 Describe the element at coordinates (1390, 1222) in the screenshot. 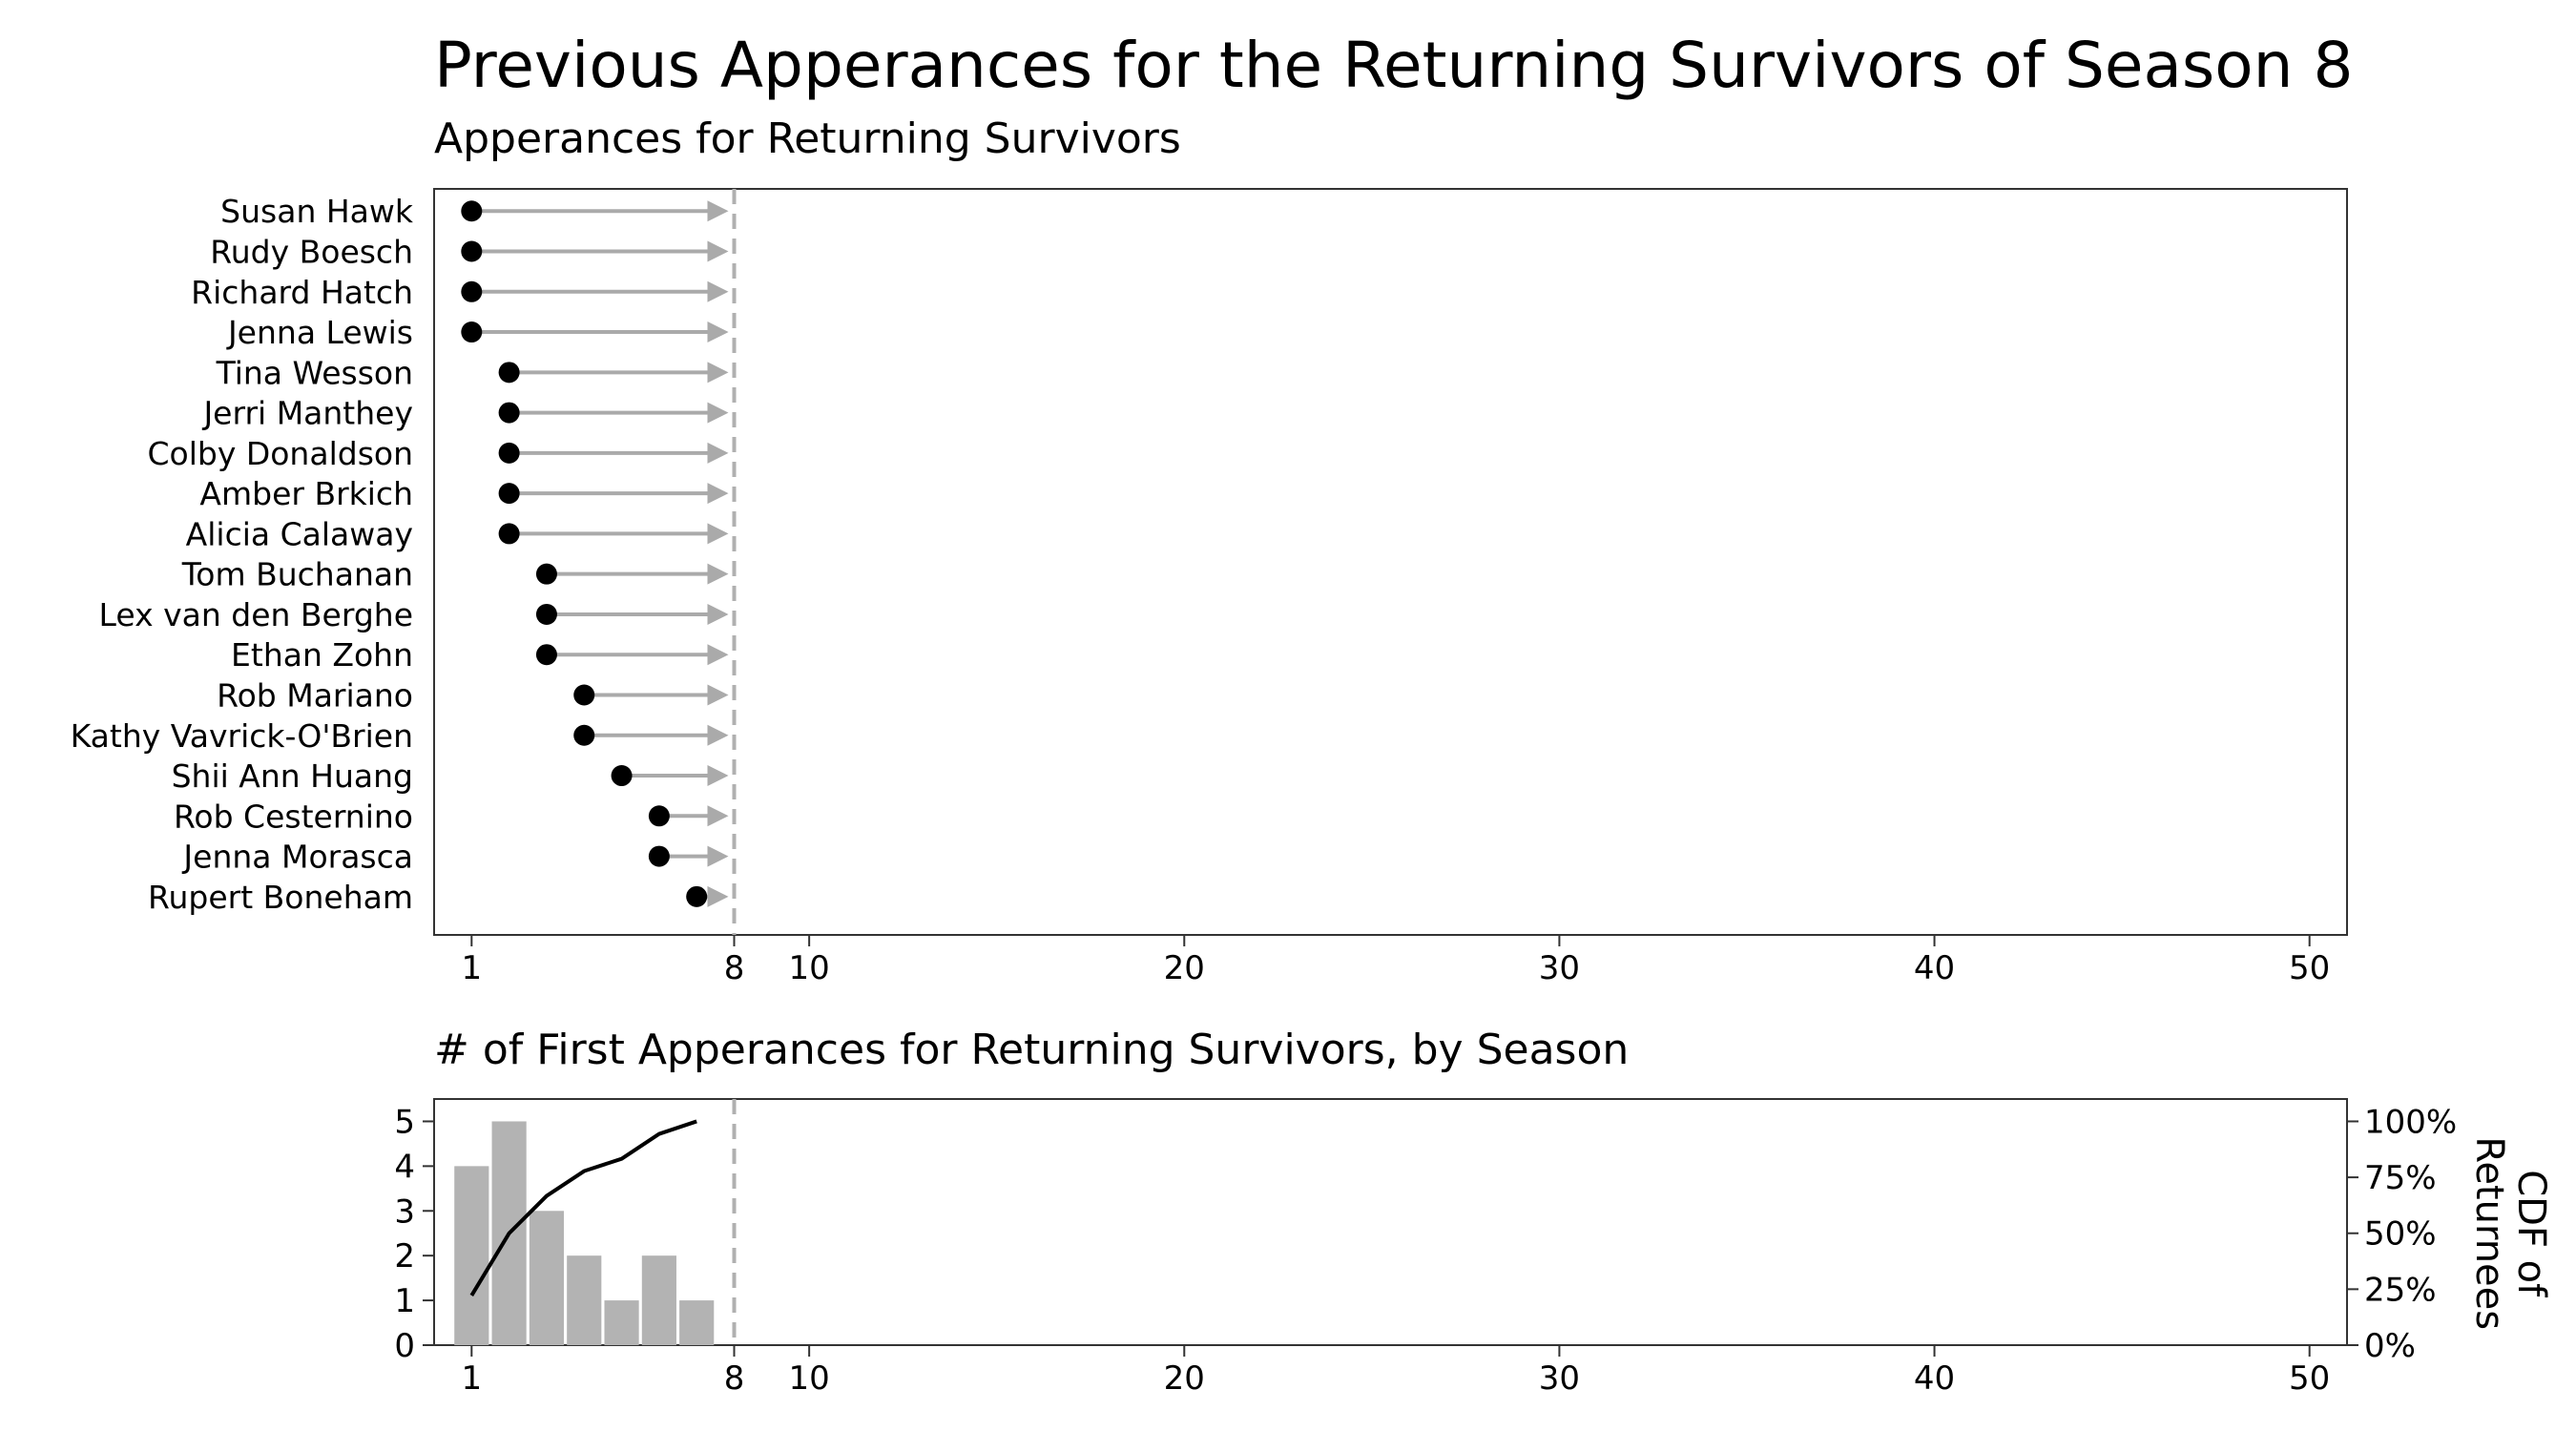

I see `bottom-panel-frame` at that location.